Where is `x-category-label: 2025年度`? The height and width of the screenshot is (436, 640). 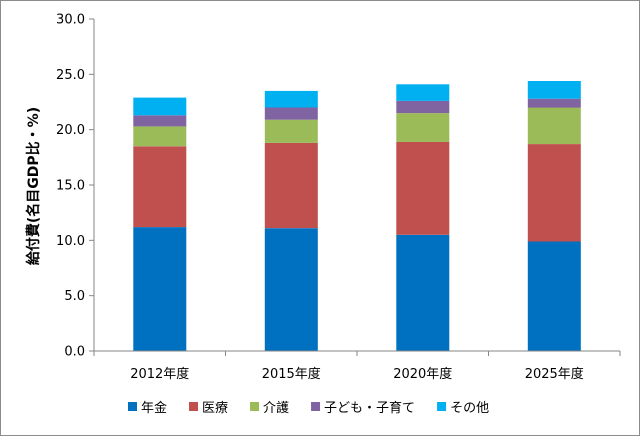 x-category-label: 2025年度 is located at coordinates (554, 374).